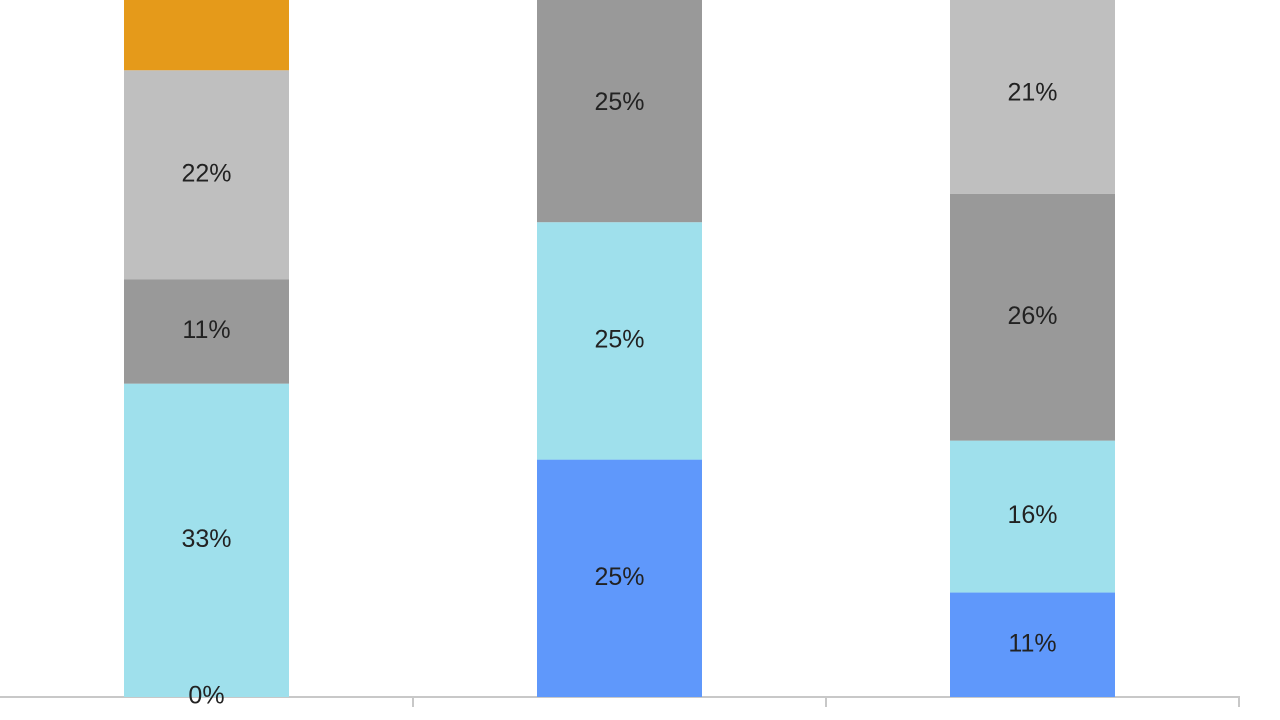  I want to click on data-label: 21%, so click(1032, 93).